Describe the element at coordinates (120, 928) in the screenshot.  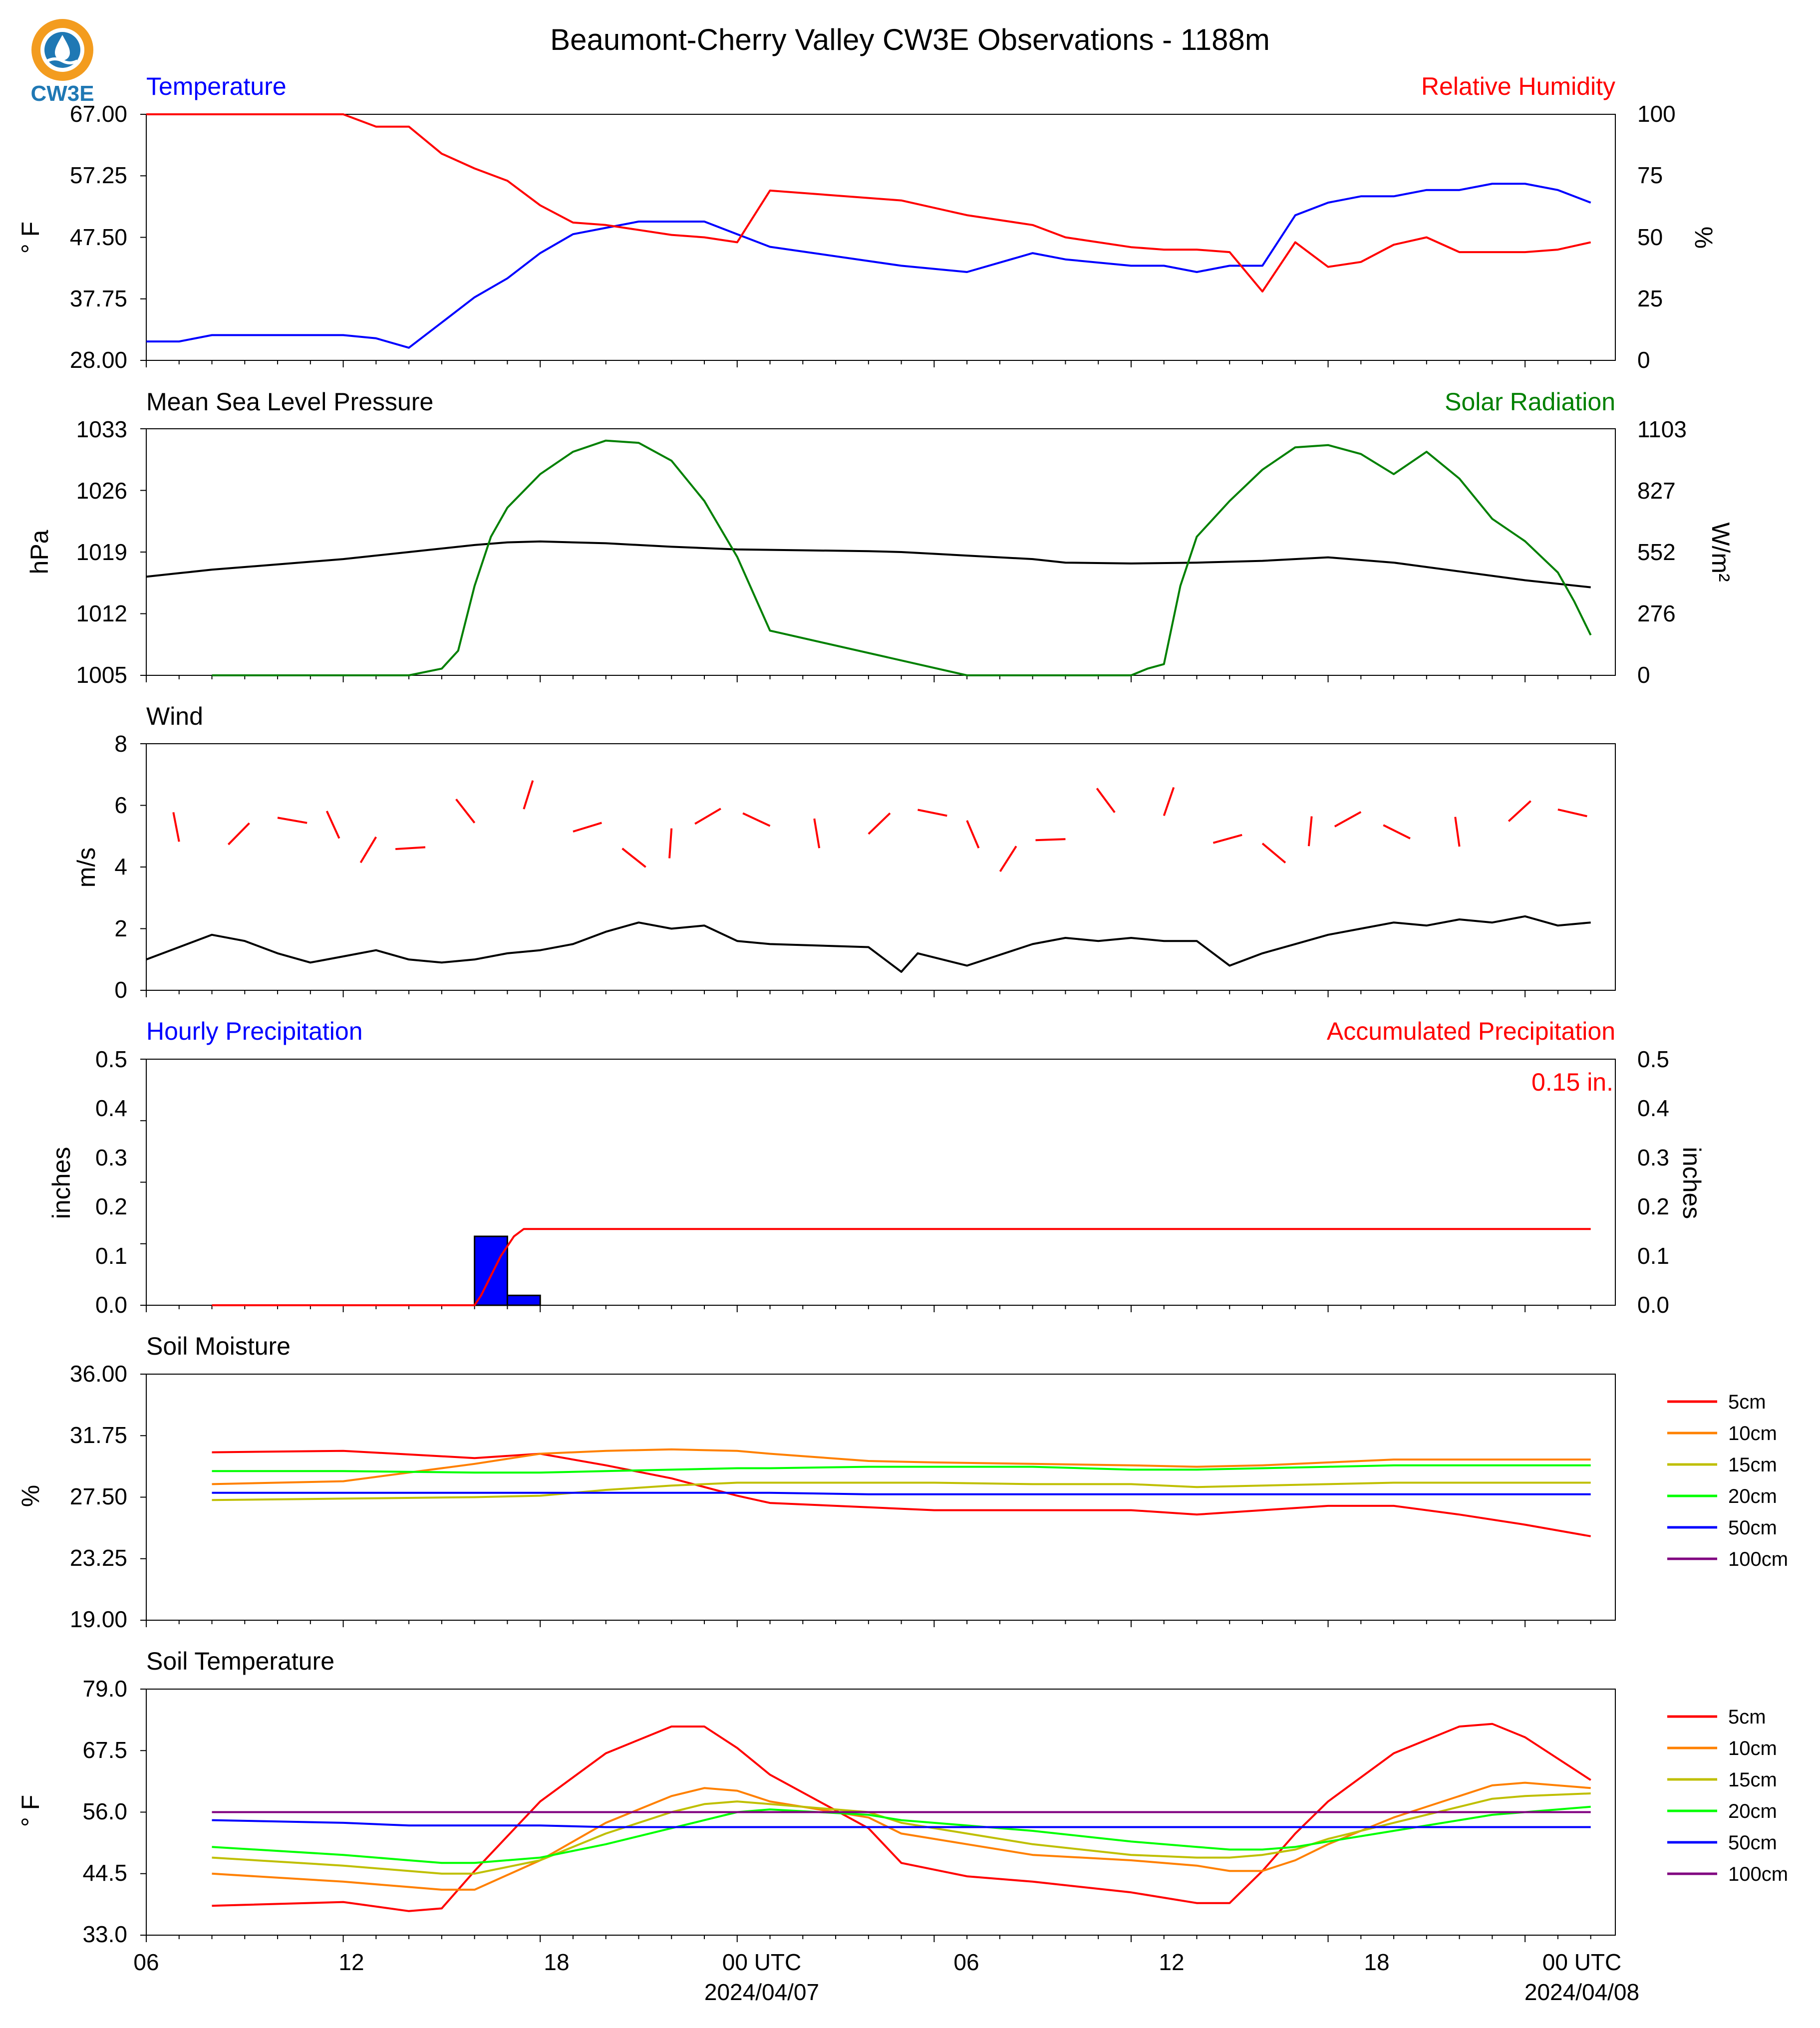
I see `wind-tick-3: 2` at that location.